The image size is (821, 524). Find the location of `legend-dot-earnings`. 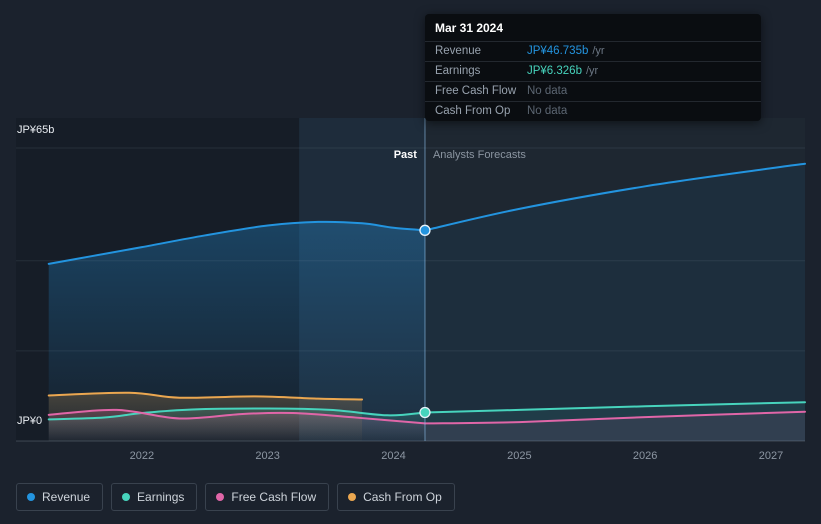

legend-dot-earnings is located at coordinates (126, 497).